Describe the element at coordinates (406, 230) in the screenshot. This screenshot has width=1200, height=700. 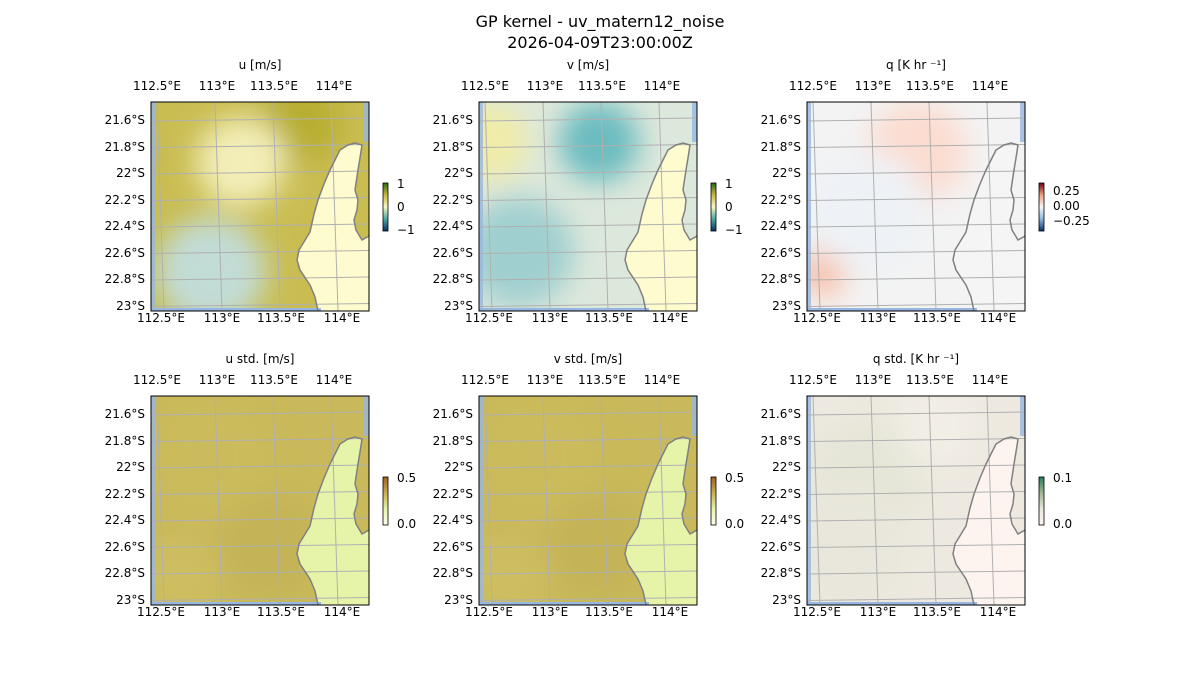
I see `colorbar-tick: −1` at that location.